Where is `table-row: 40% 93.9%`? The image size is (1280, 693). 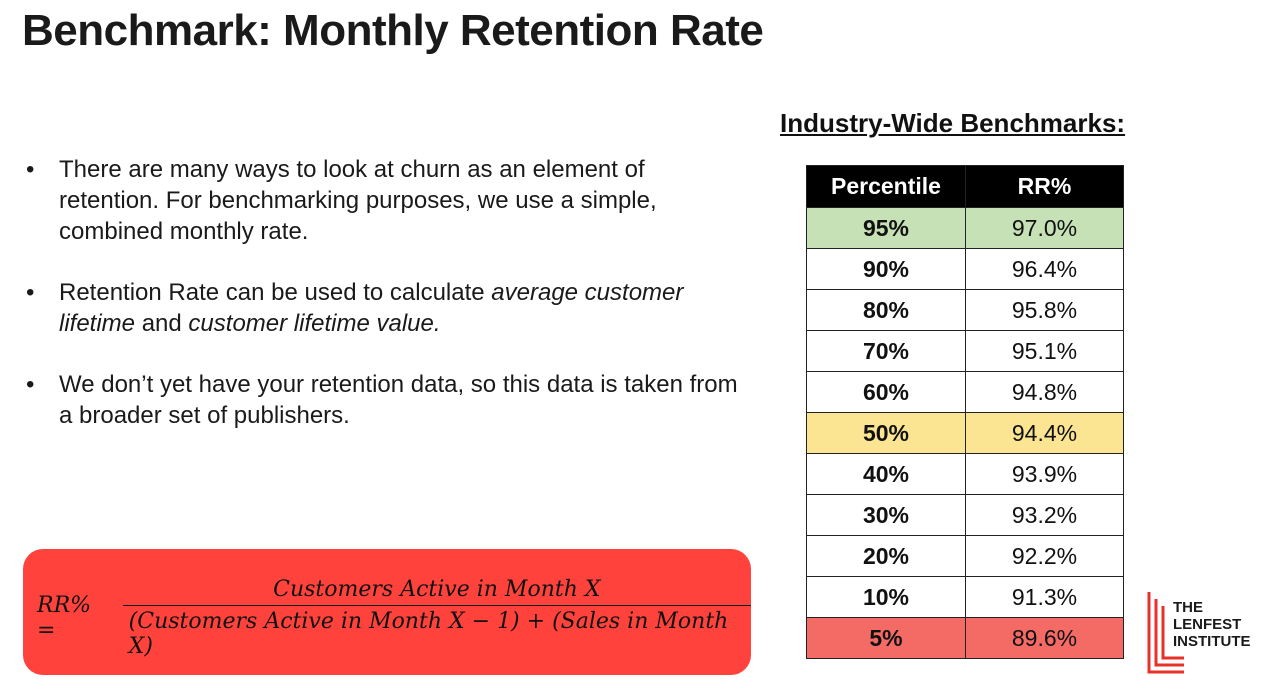
table-row: 40% 93.9% is located at coordinates (965, 474).